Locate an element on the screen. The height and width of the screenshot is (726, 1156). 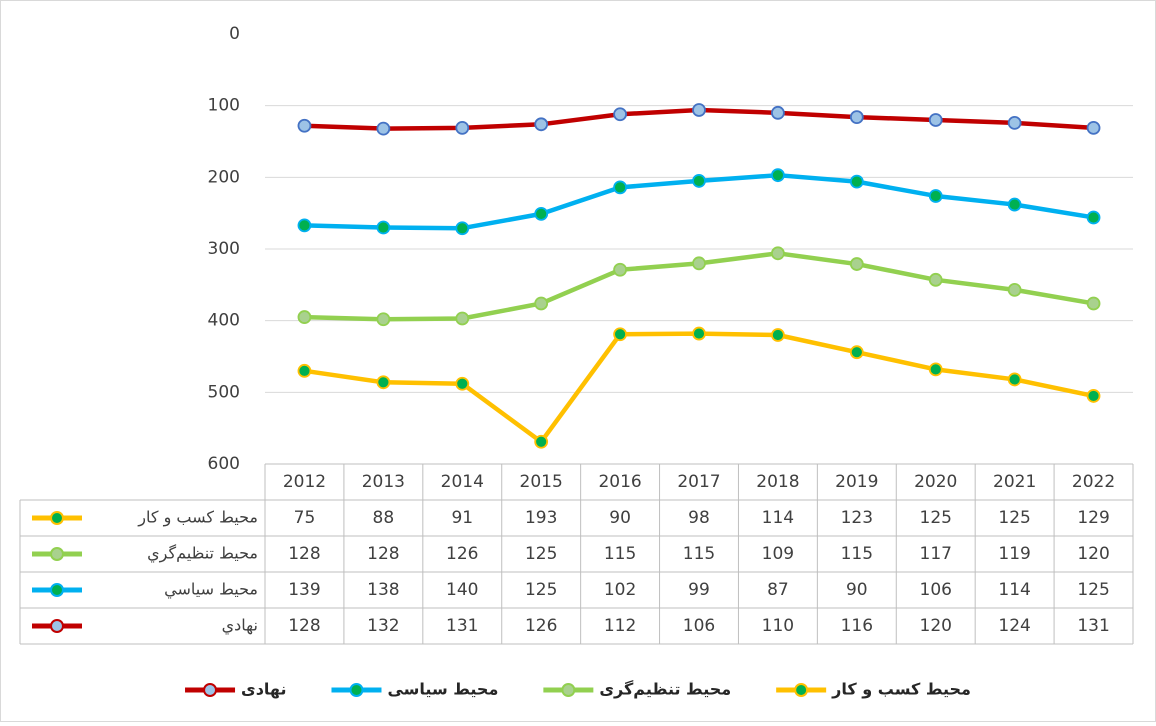
x-tick-label: 2014 is located at coordinates (462, 482).